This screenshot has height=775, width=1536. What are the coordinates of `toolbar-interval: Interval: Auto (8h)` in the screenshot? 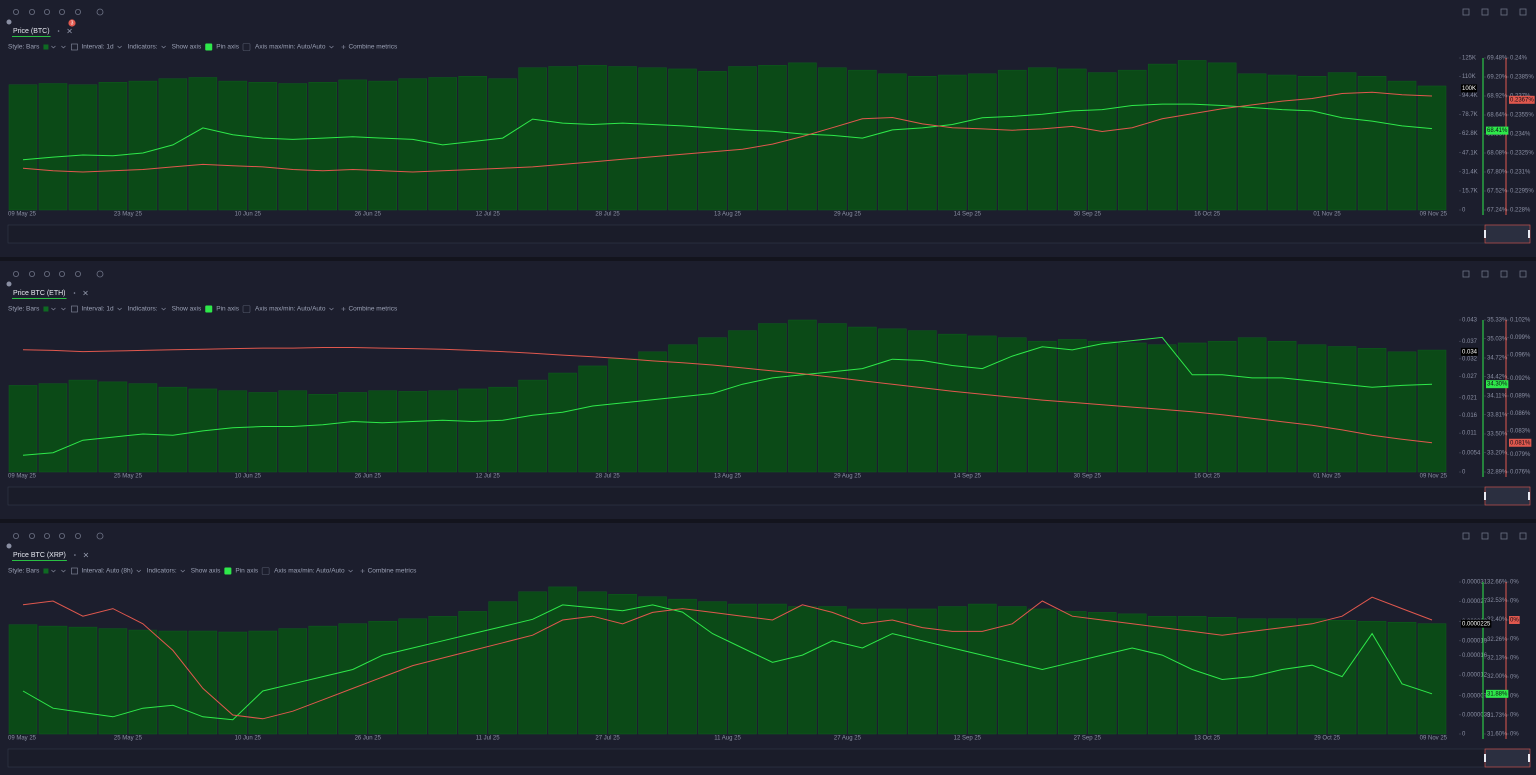 It's located at (106, 571).